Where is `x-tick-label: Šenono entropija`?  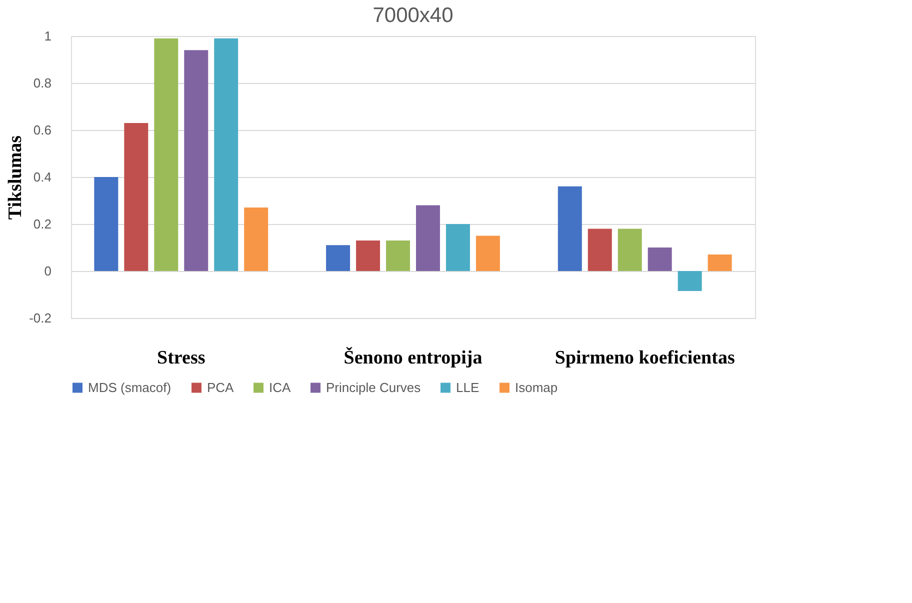
x-tick-label: Šenono entropija is located at coordinates (413, 357).